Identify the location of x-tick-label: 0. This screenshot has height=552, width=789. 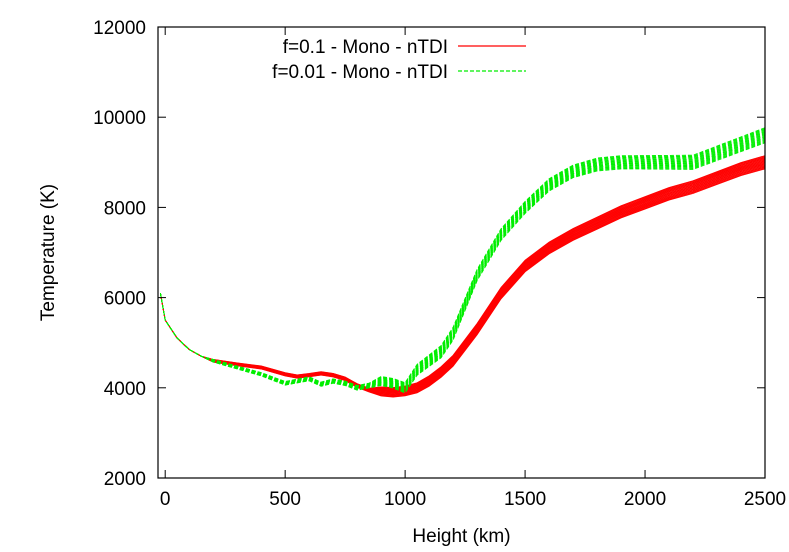
(165, 499).